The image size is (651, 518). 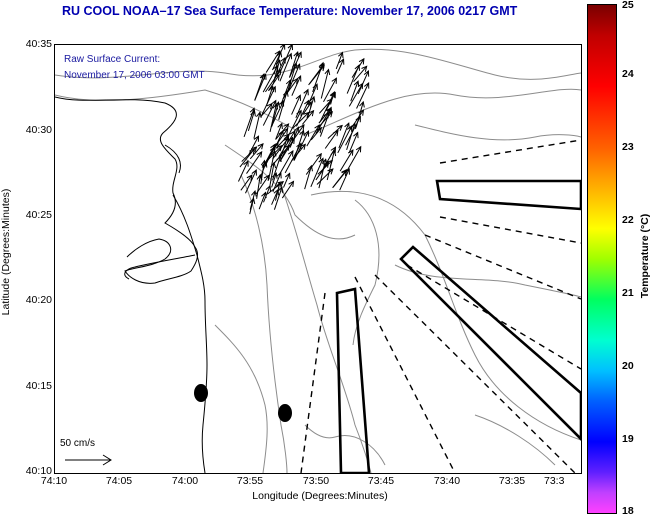 What do you see at coordinates (134, 75) in the screenshot?
I see `current-timestamp: November 17, 2006 03:00 GMT` at bounding box center [134, 75].